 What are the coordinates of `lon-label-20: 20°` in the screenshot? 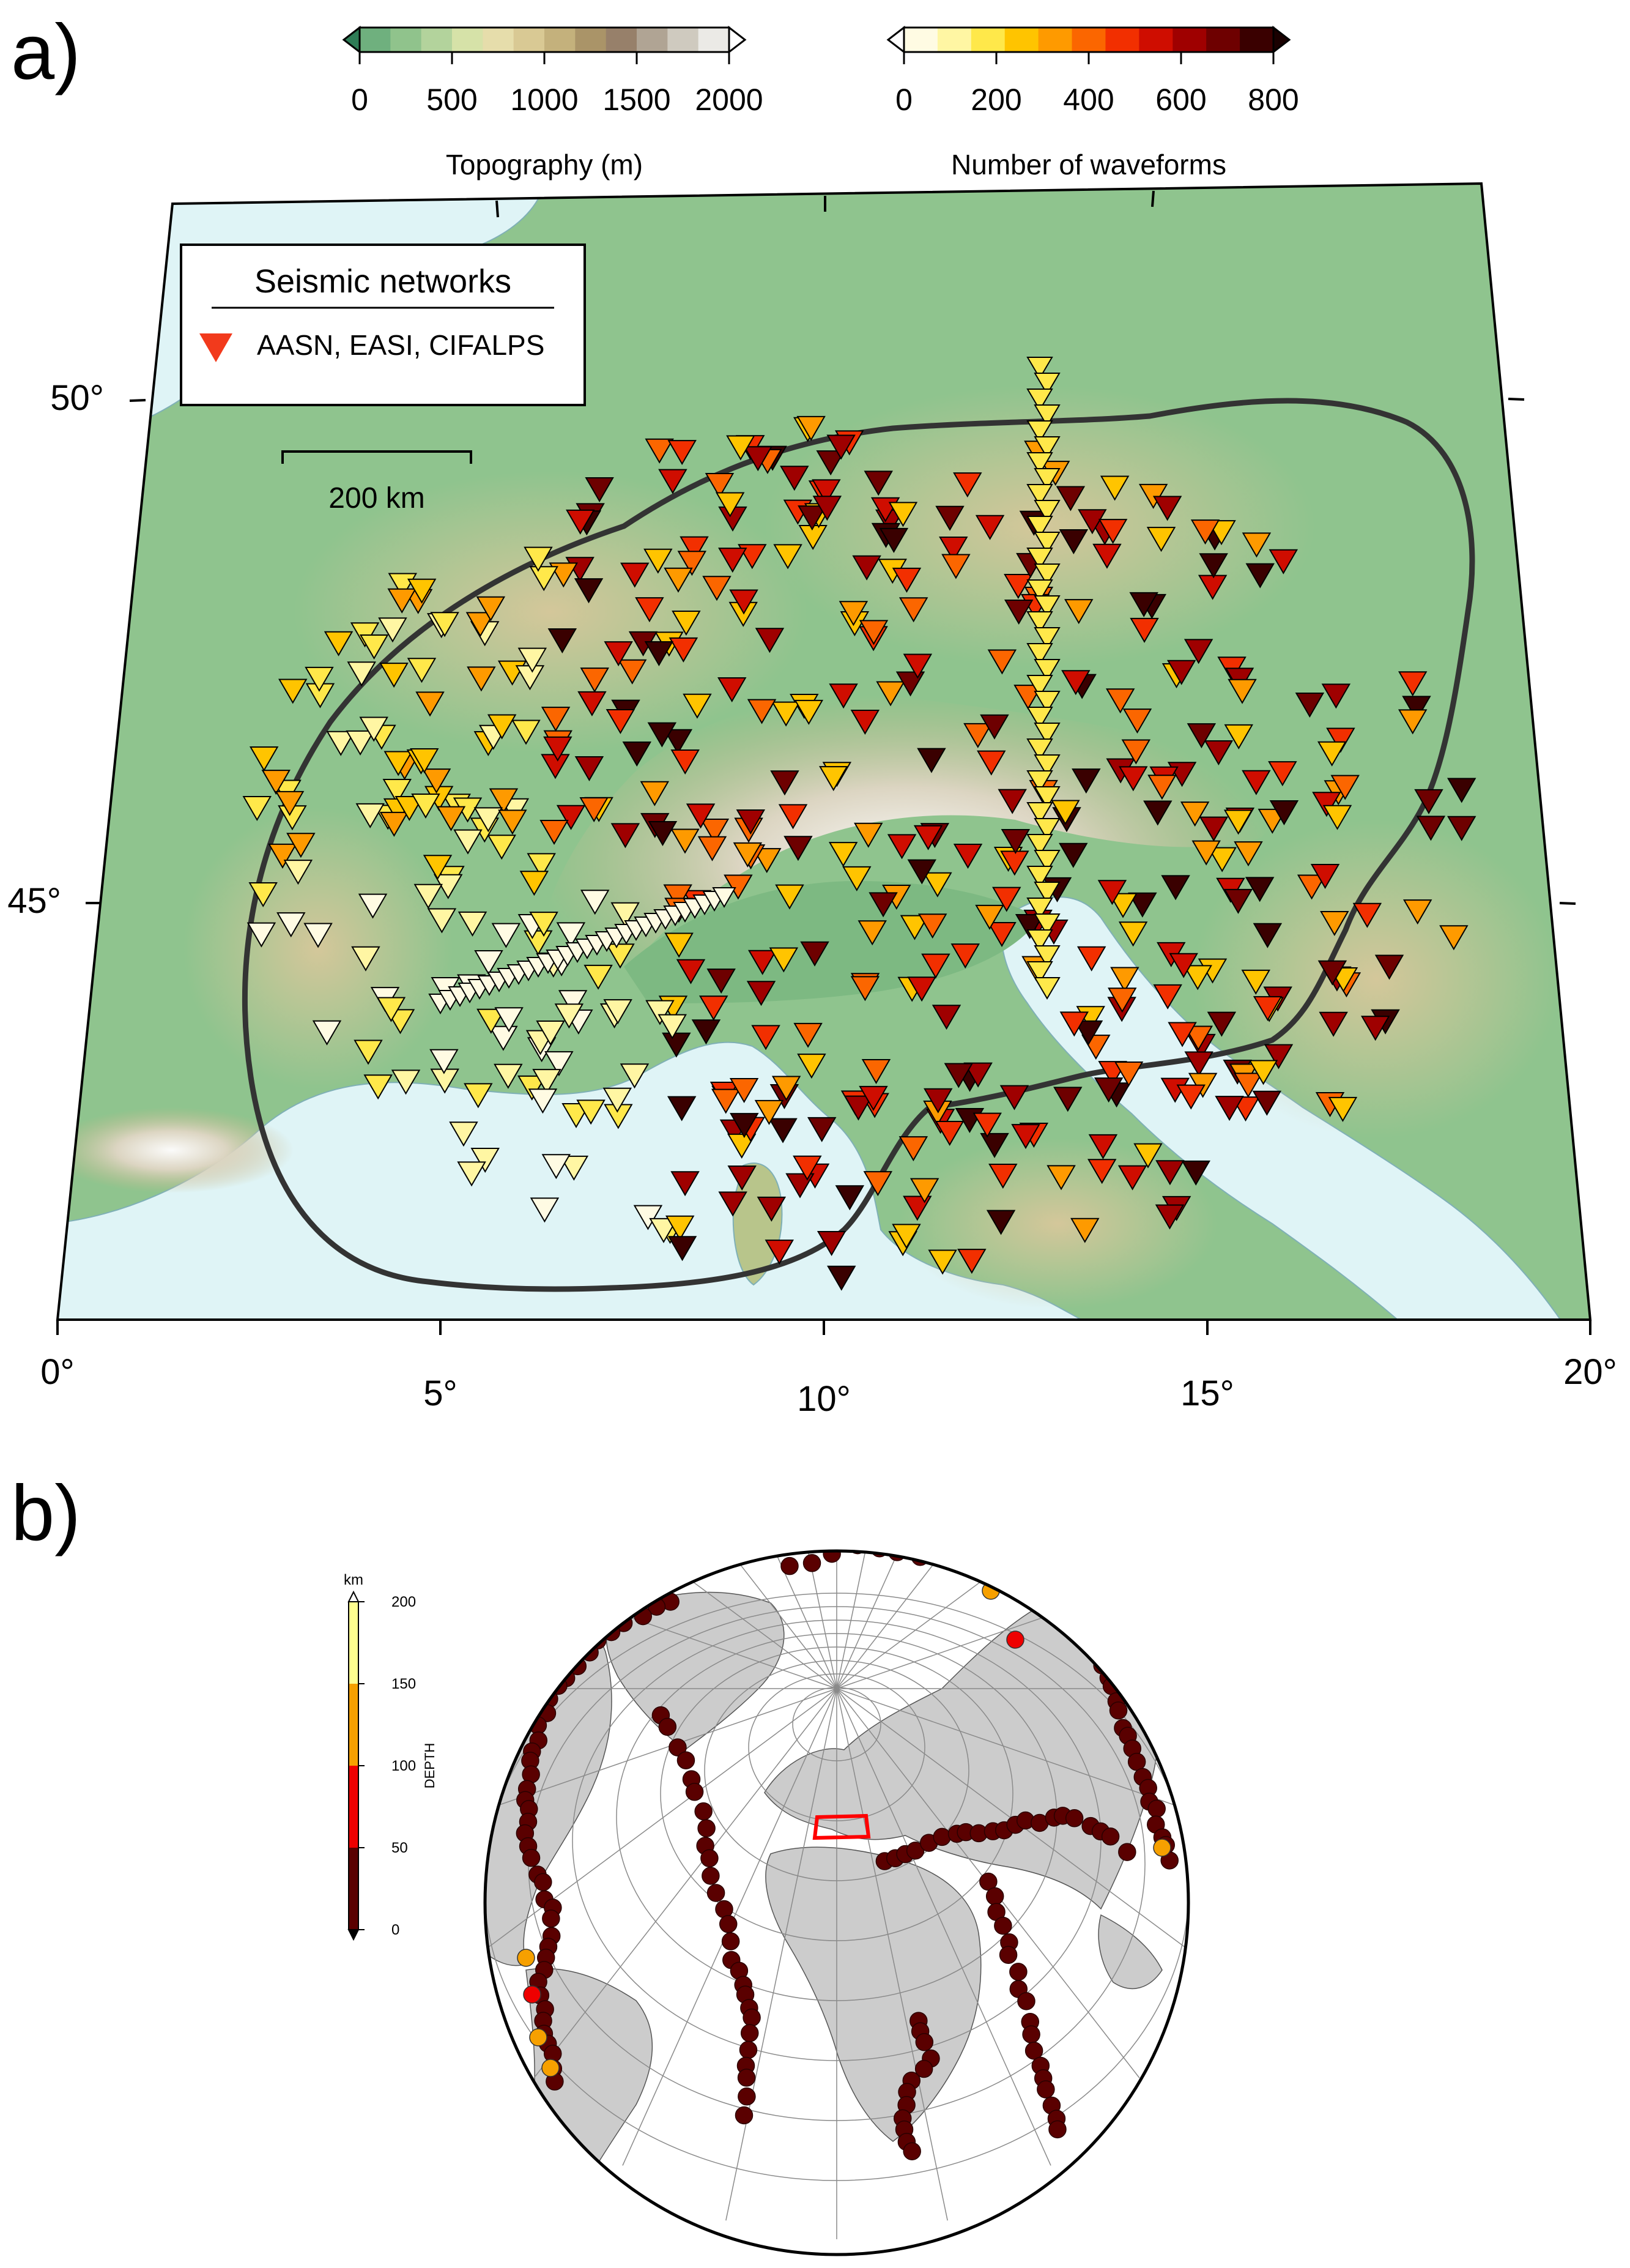 It's located at (1590, 1372).